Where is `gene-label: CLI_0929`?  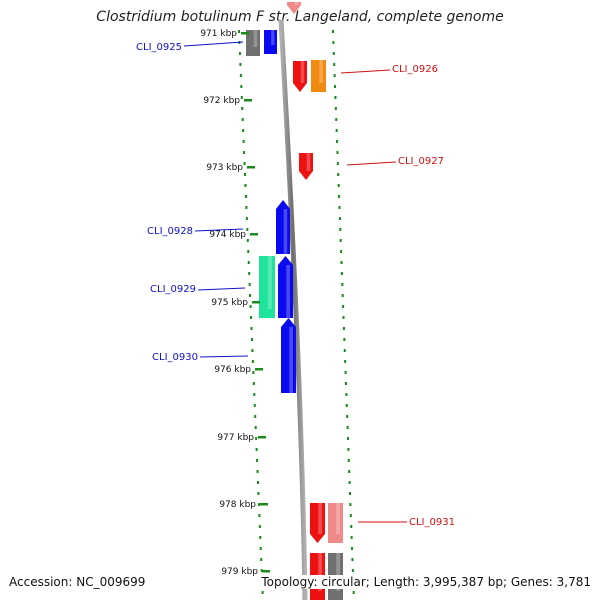
gene-label: CLI_0929 is located at coordinates (173, 289).